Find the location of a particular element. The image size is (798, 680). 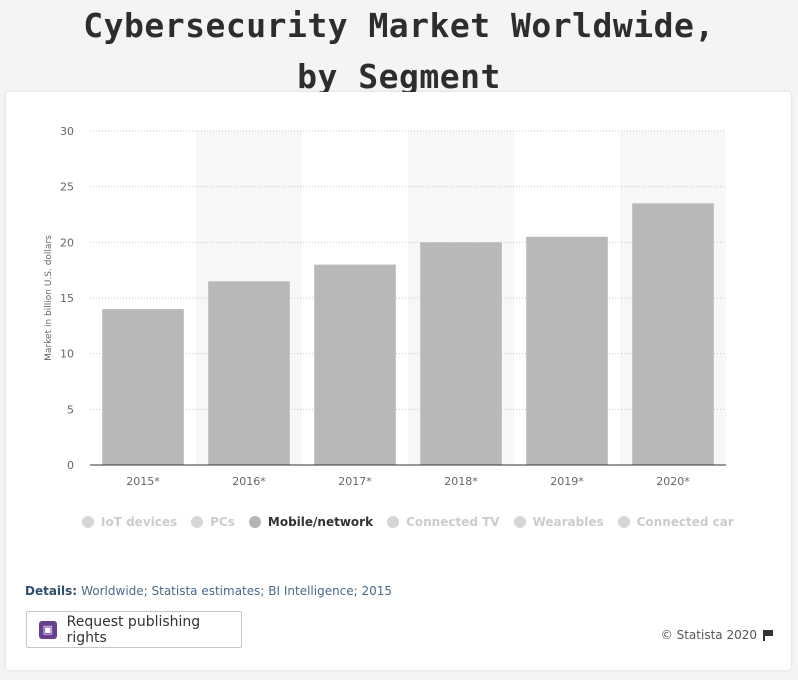

legend-item-iot-devices: IoT devices is located at coordinates (129, 522).